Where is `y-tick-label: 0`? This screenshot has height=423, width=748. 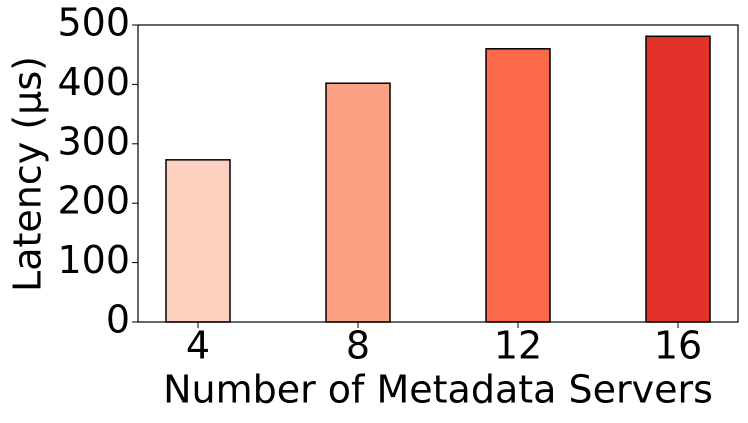
y-tick-label: 0 is located at coordinates (118, 320).